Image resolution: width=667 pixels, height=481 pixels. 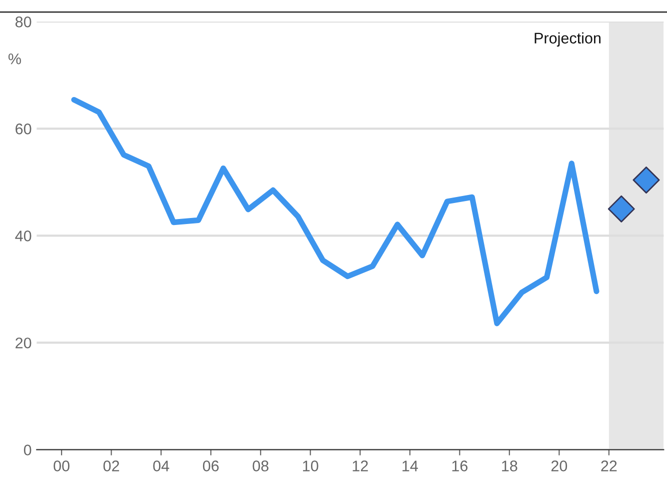 I want to click on x-tick-label: 02, so click(x=111, y=466).